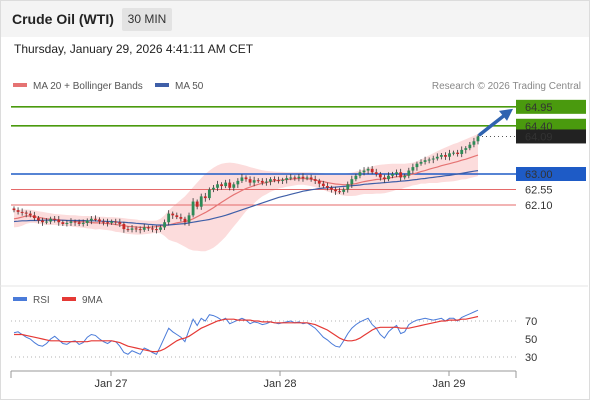  I want to click on level-label-64-95: 64.95, so click(539, 108).